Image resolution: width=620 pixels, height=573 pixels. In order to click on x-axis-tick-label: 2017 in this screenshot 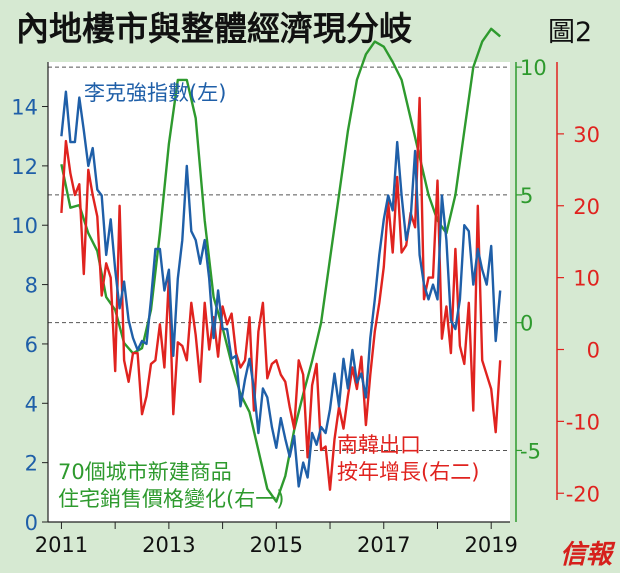, I will do `click(383, 545)`.